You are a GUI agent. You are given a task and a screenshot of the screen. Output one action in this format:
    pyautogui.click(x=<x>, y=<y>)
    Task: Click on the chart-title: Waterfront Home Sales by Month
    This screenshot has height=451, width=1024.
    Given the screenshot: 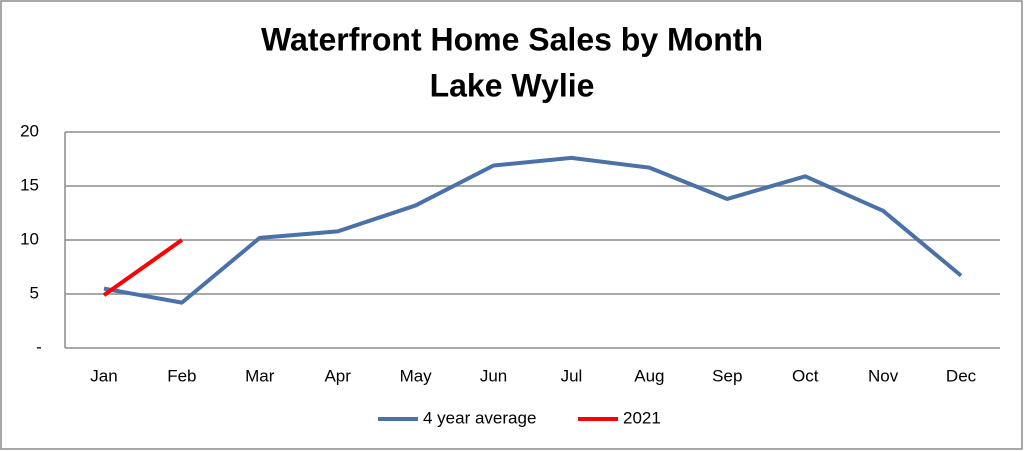 What is the action you would take?
    pyautogui.click(x=512, y=39)
    